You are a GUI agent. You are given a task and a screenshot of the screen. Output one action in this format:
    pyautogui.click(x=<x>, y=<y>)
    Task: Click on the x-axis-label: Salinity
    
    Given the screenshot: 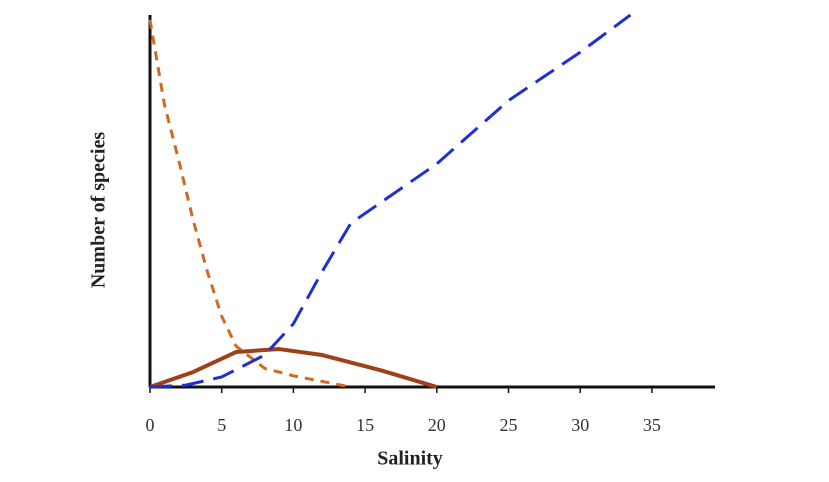 What is the action you would take?
    pyautogui.click(x=410, y=459)
    